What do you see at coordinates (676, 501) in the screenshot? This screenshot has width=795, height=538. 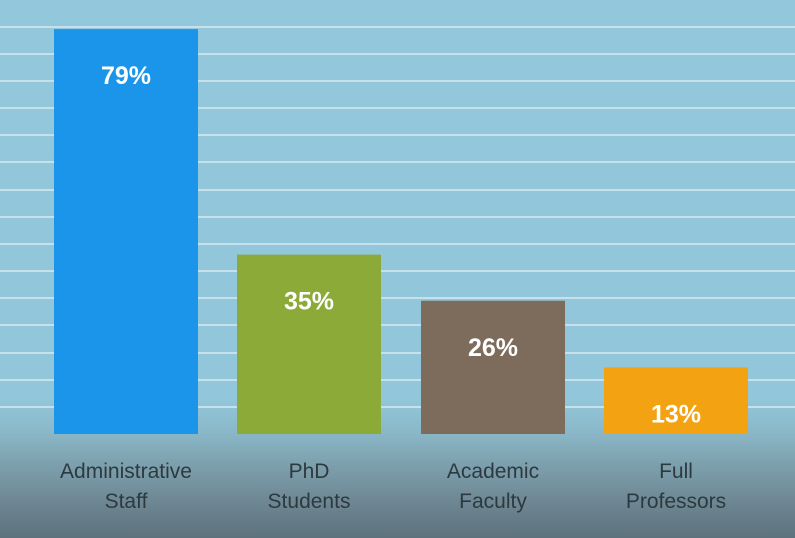 I see `category-label: Professors` at bounding box center [676, 501].